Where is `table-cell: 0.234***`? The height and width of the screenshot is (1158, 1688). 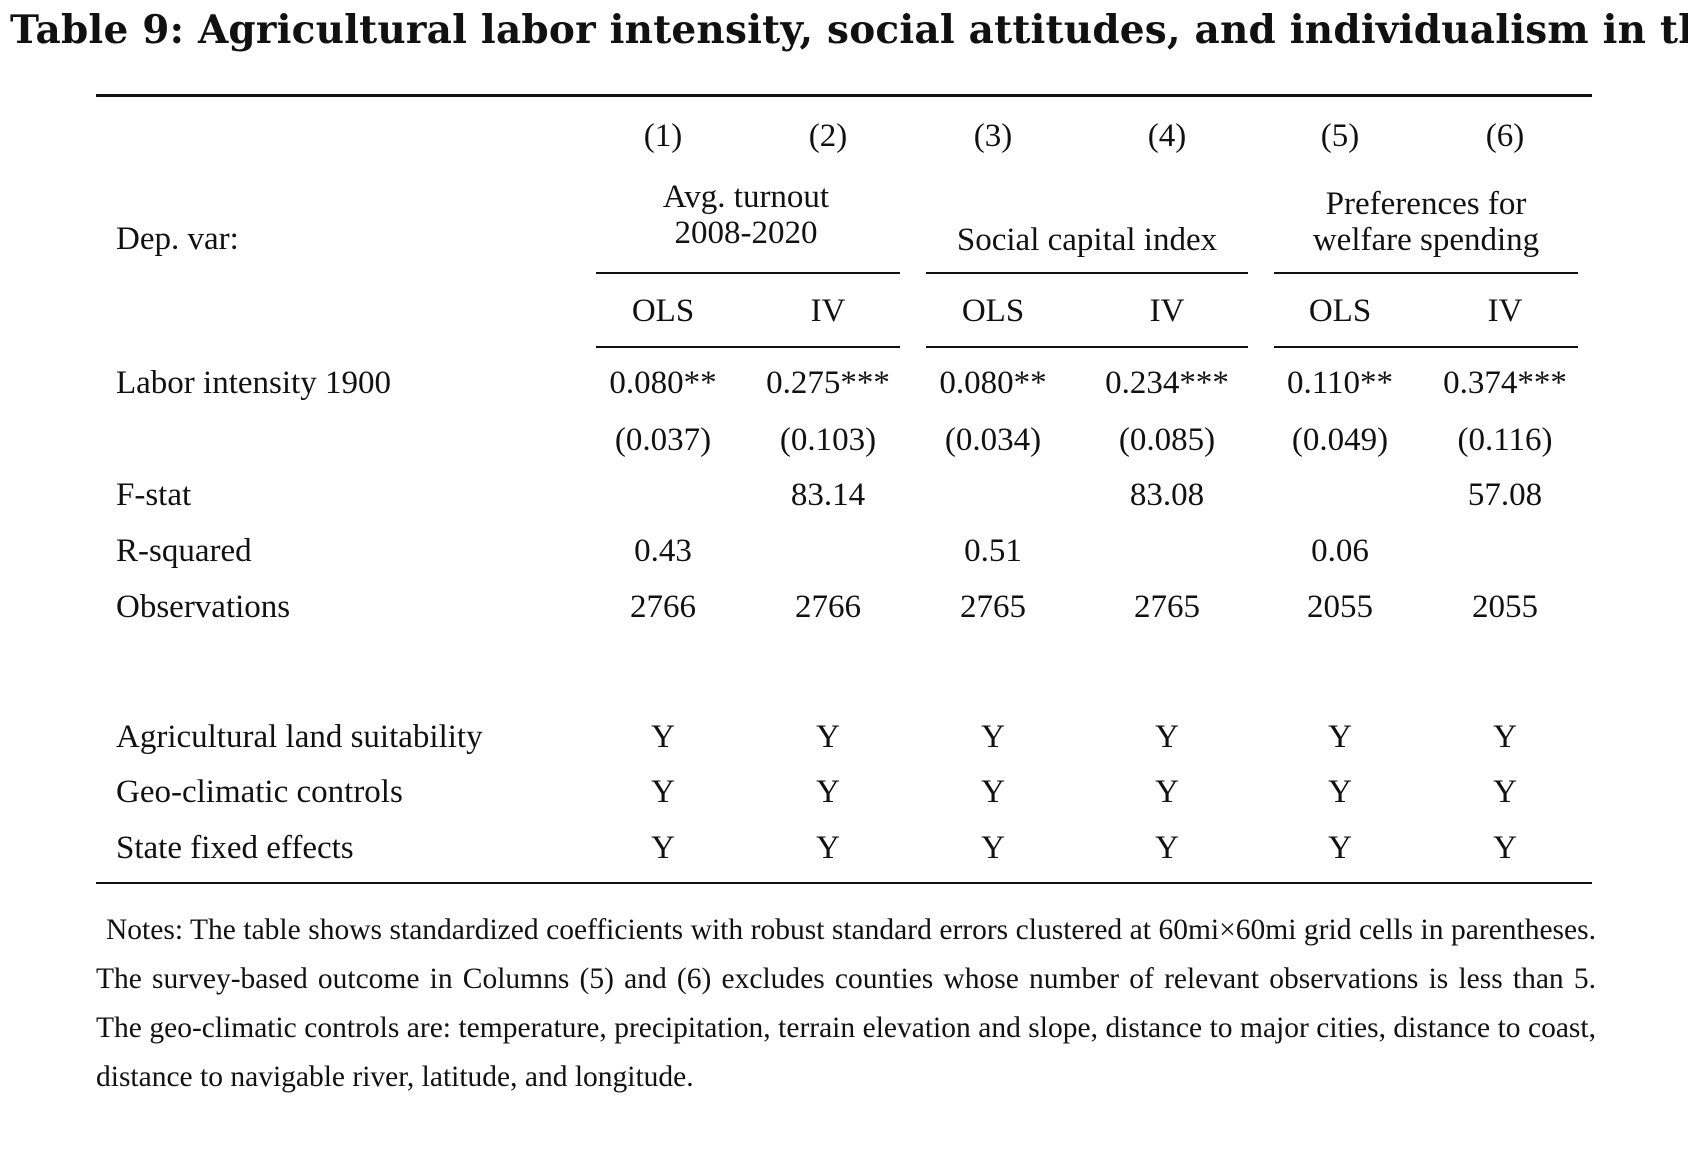 table-cell: 0.234*** is located at coordinates (1167, 383).